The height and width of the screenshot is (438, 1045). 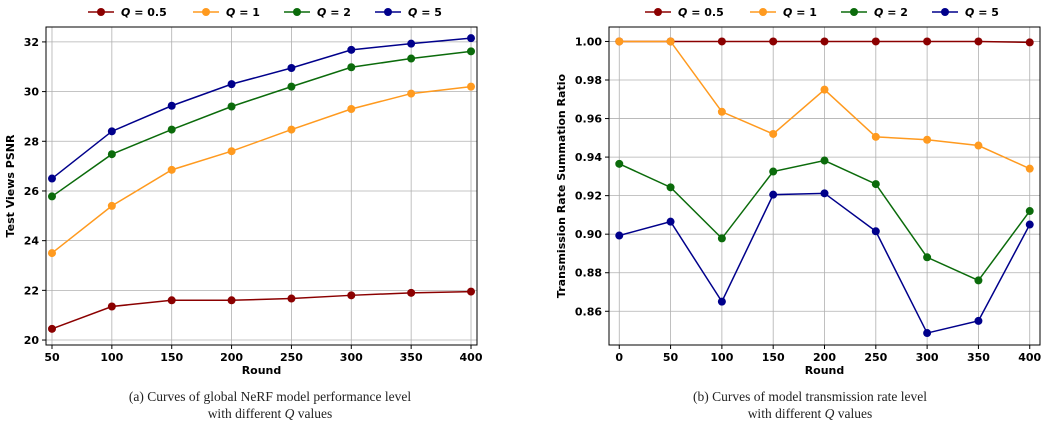 I want to click on legend-label: Q = 5, so click(x=425, y=12).